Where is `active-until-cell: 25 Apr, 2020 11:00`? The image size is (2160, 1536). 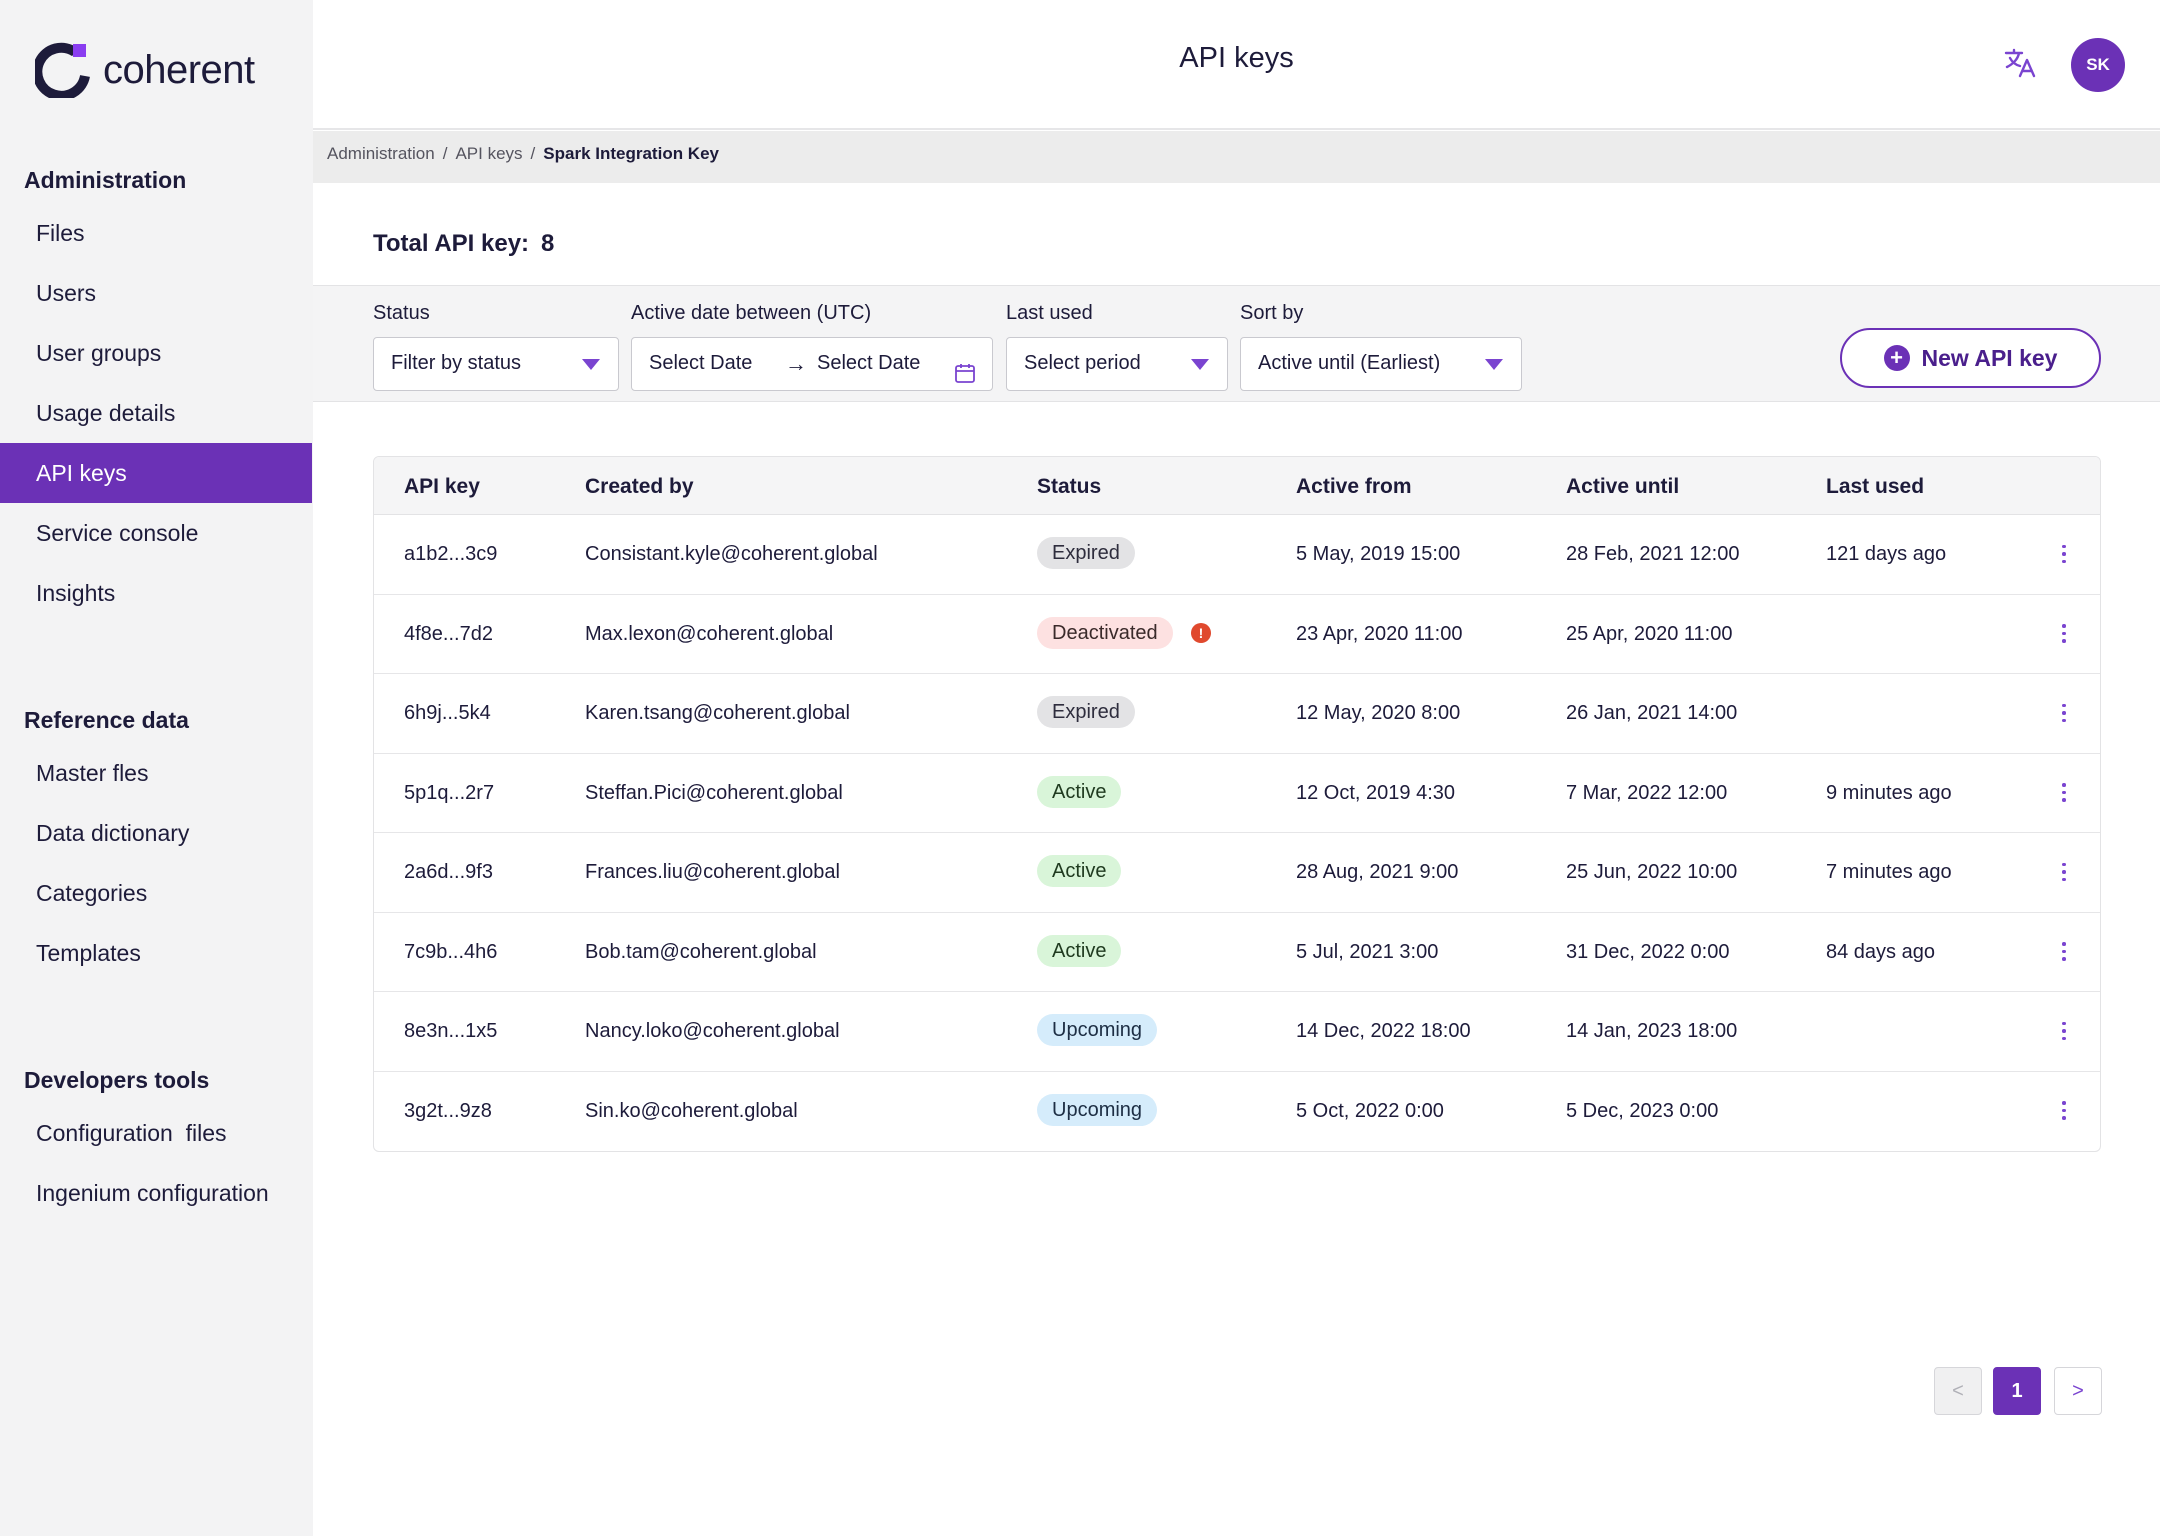
active-until-cell: 25 Apr, 2020 11:00 is located at coordinates (1649, 633).